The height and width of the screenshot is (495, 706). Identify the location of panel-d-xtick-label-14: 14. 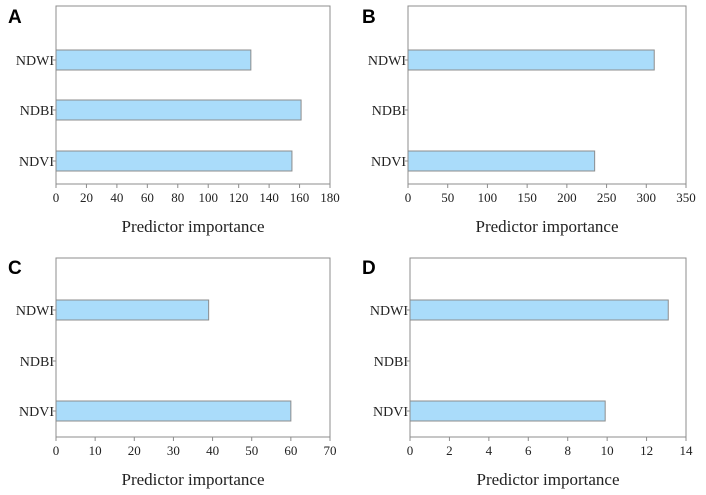
(687, 450).